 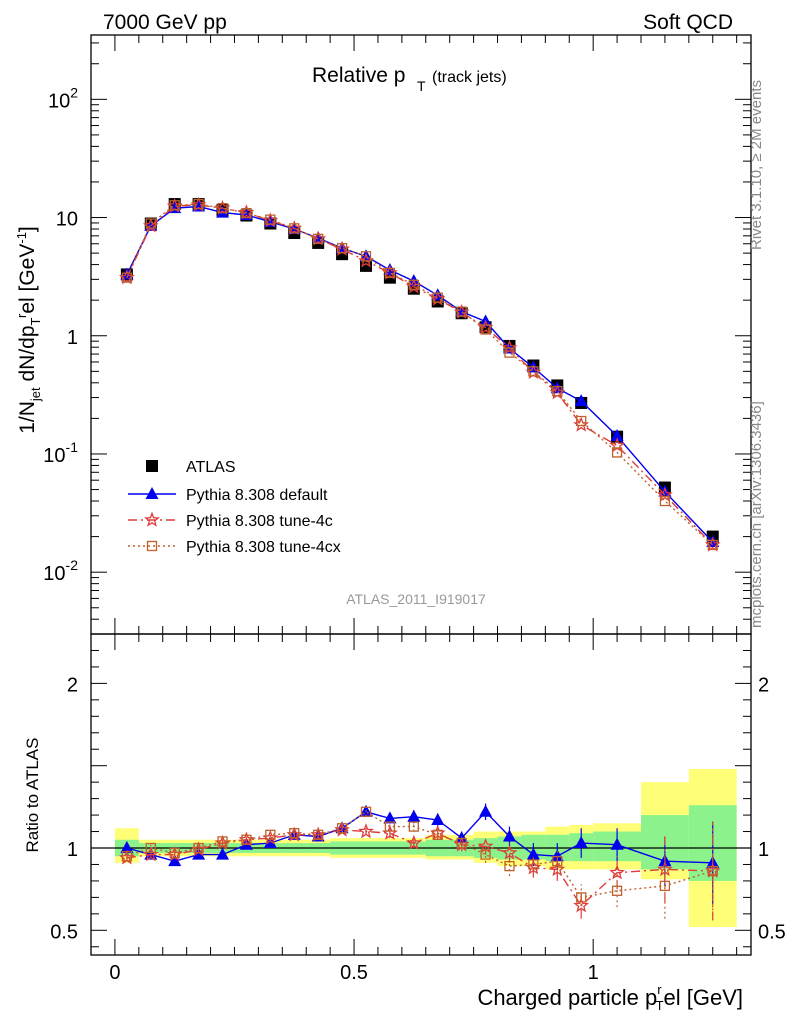 I want to click on legend-label: Pythia 8.308 tune-4c, so click(x=259, y=521).